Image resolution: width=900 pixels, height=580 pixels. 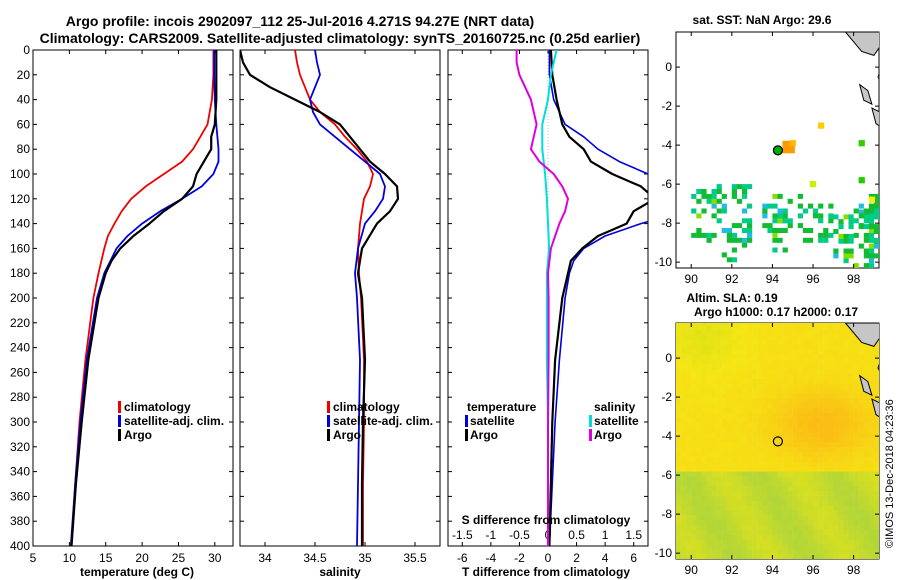 I want to click on temperature-series, so click(x=144, y=298).